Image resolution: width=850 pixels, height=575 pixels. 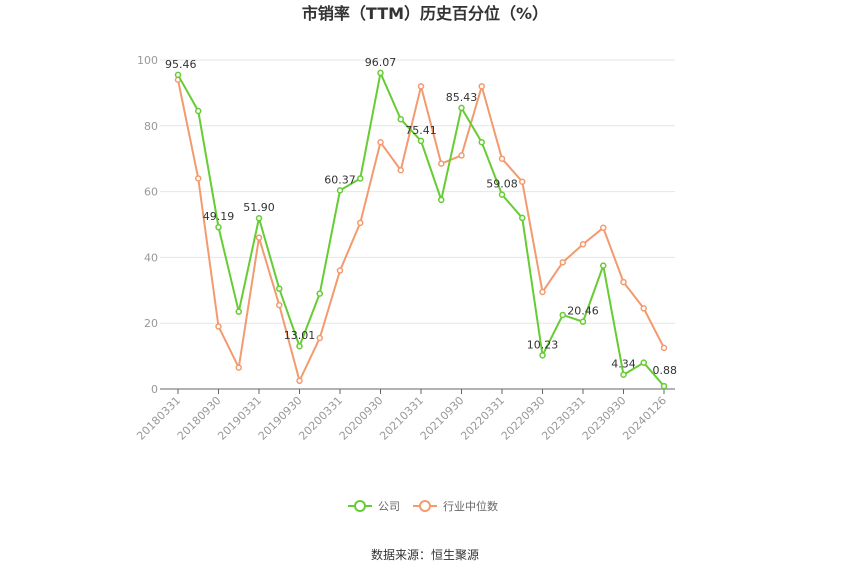 I want to click on y-tick-label: 60, so click(x=151, y=192).